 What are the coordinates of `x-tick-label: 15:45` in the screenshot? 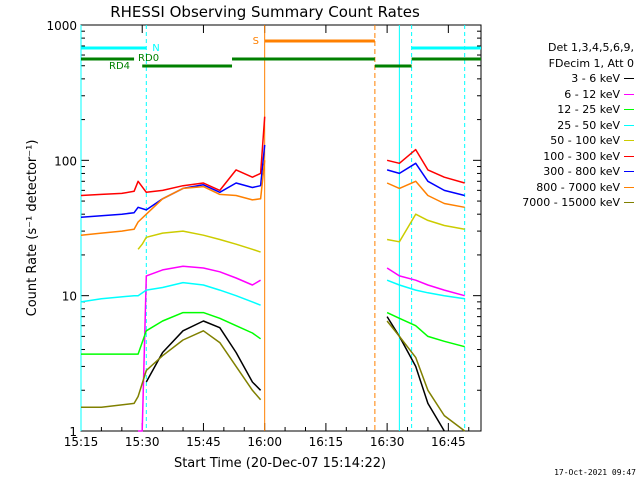 It's located at (203, 442).